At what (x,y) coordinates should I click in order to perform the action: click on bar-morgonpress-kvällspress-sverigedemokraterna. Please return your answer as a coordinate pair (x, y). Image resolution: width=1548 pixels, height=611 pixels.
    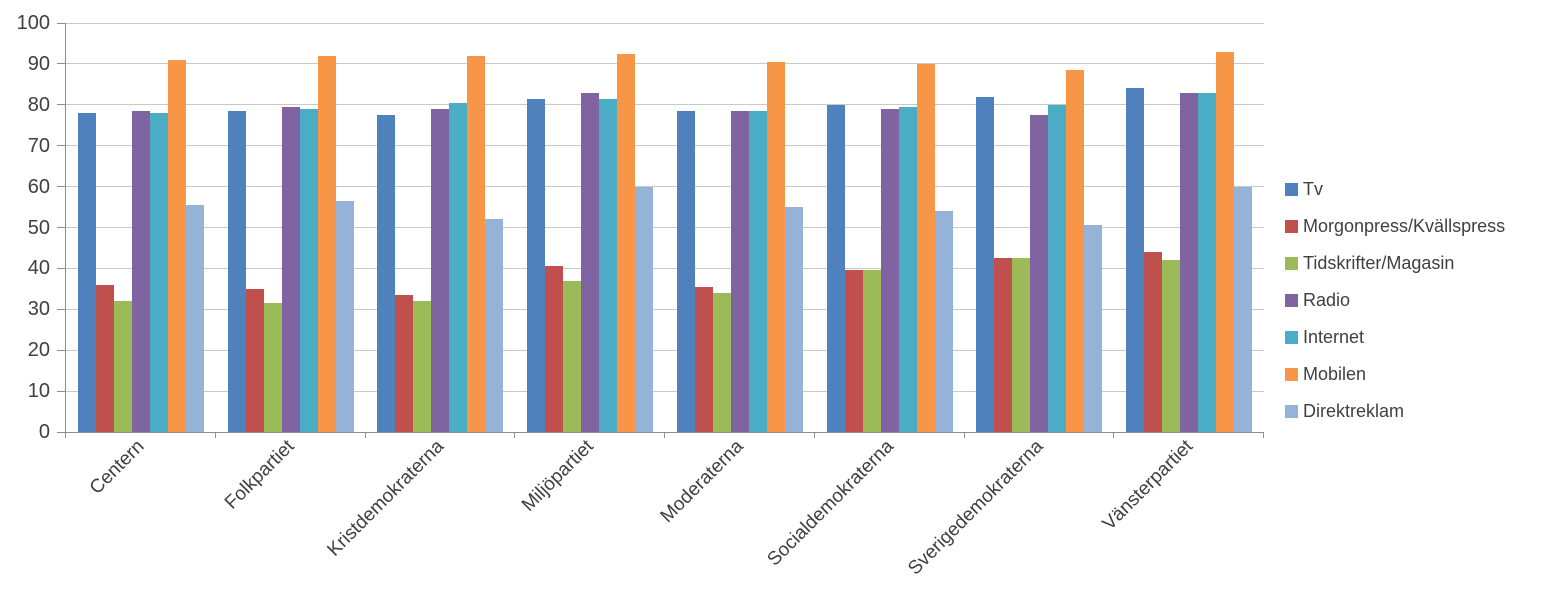
    Looking at the image, I should click on (1003, 345).